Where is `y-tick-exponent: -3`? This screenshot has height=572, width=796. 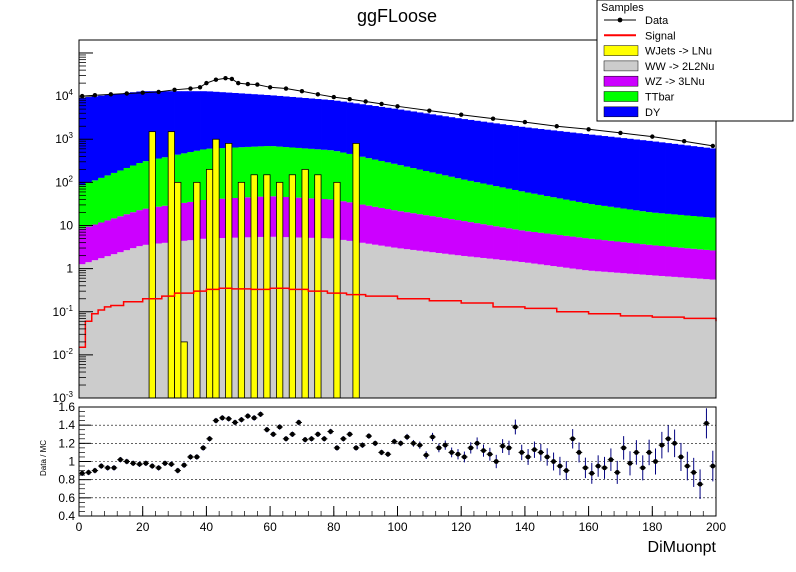
y-tick-exponent: -3 is located at coordinates (70, 394).